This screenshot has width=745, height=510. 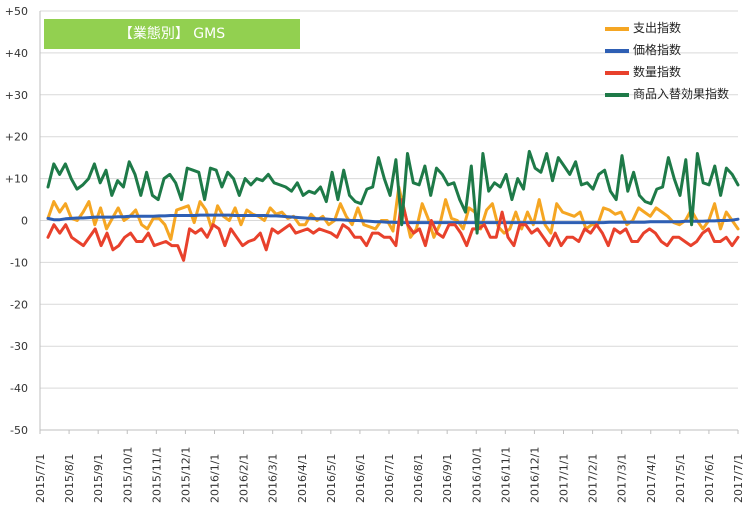 I want to click on x-tick-label: 2015/9/1, so click(x=98, y=478).